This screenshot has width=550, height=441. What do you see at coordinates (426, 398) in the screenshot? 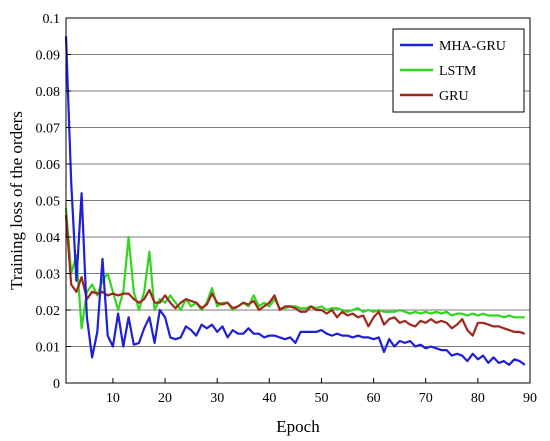
I see `x-tick-label: 70` at bounding box center [426, 398].